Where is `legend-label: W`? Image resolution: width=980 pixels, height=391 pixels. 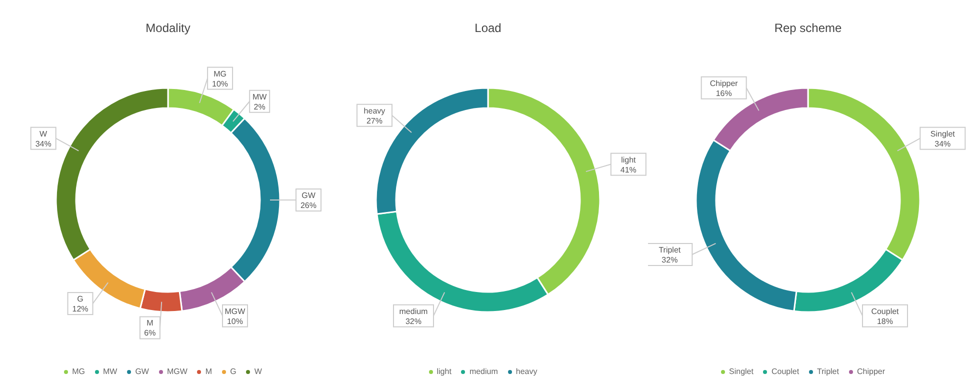 legend-label: W is located at coordinates (258, 371).